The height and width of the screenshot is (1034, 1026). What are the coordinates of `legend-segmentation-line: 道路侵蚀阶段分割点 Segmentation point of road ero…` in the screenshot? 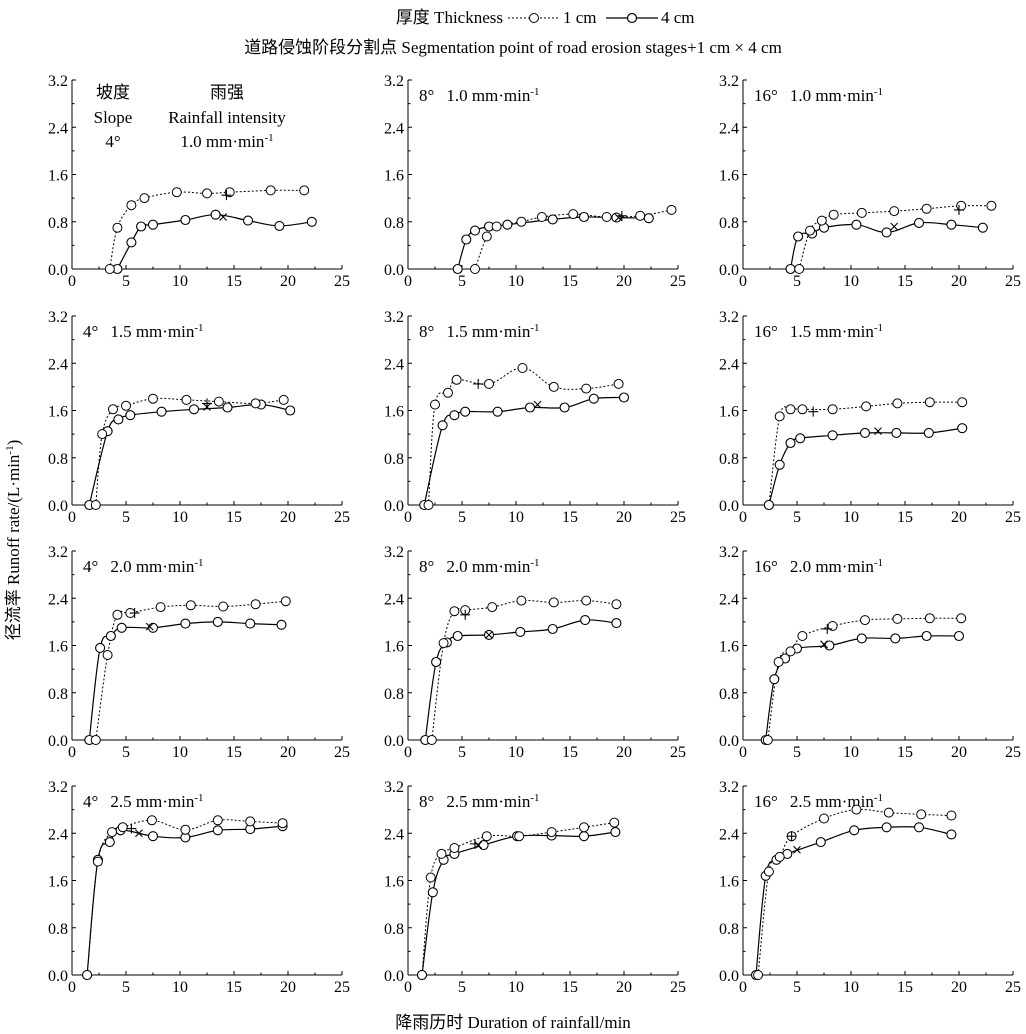 It's located at (513, 47).